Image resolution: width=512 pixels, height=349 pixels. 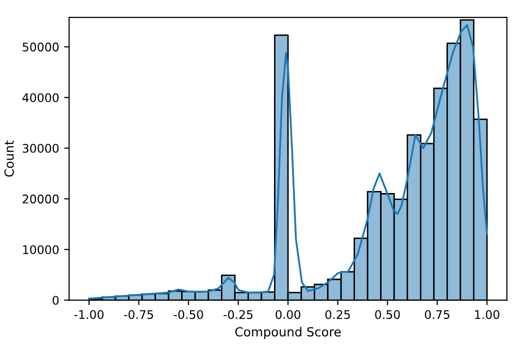 I want to click on y-tick-label: 20000, so click(x=40, y=199).